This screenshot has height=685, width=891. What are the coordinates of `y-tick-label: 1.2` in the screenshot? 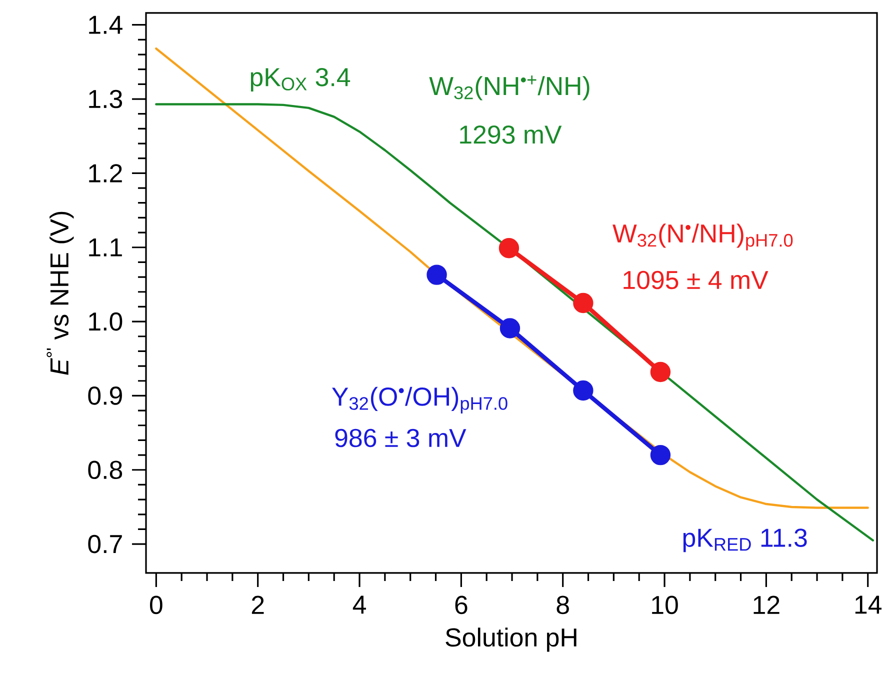 It's located at (105, 173).